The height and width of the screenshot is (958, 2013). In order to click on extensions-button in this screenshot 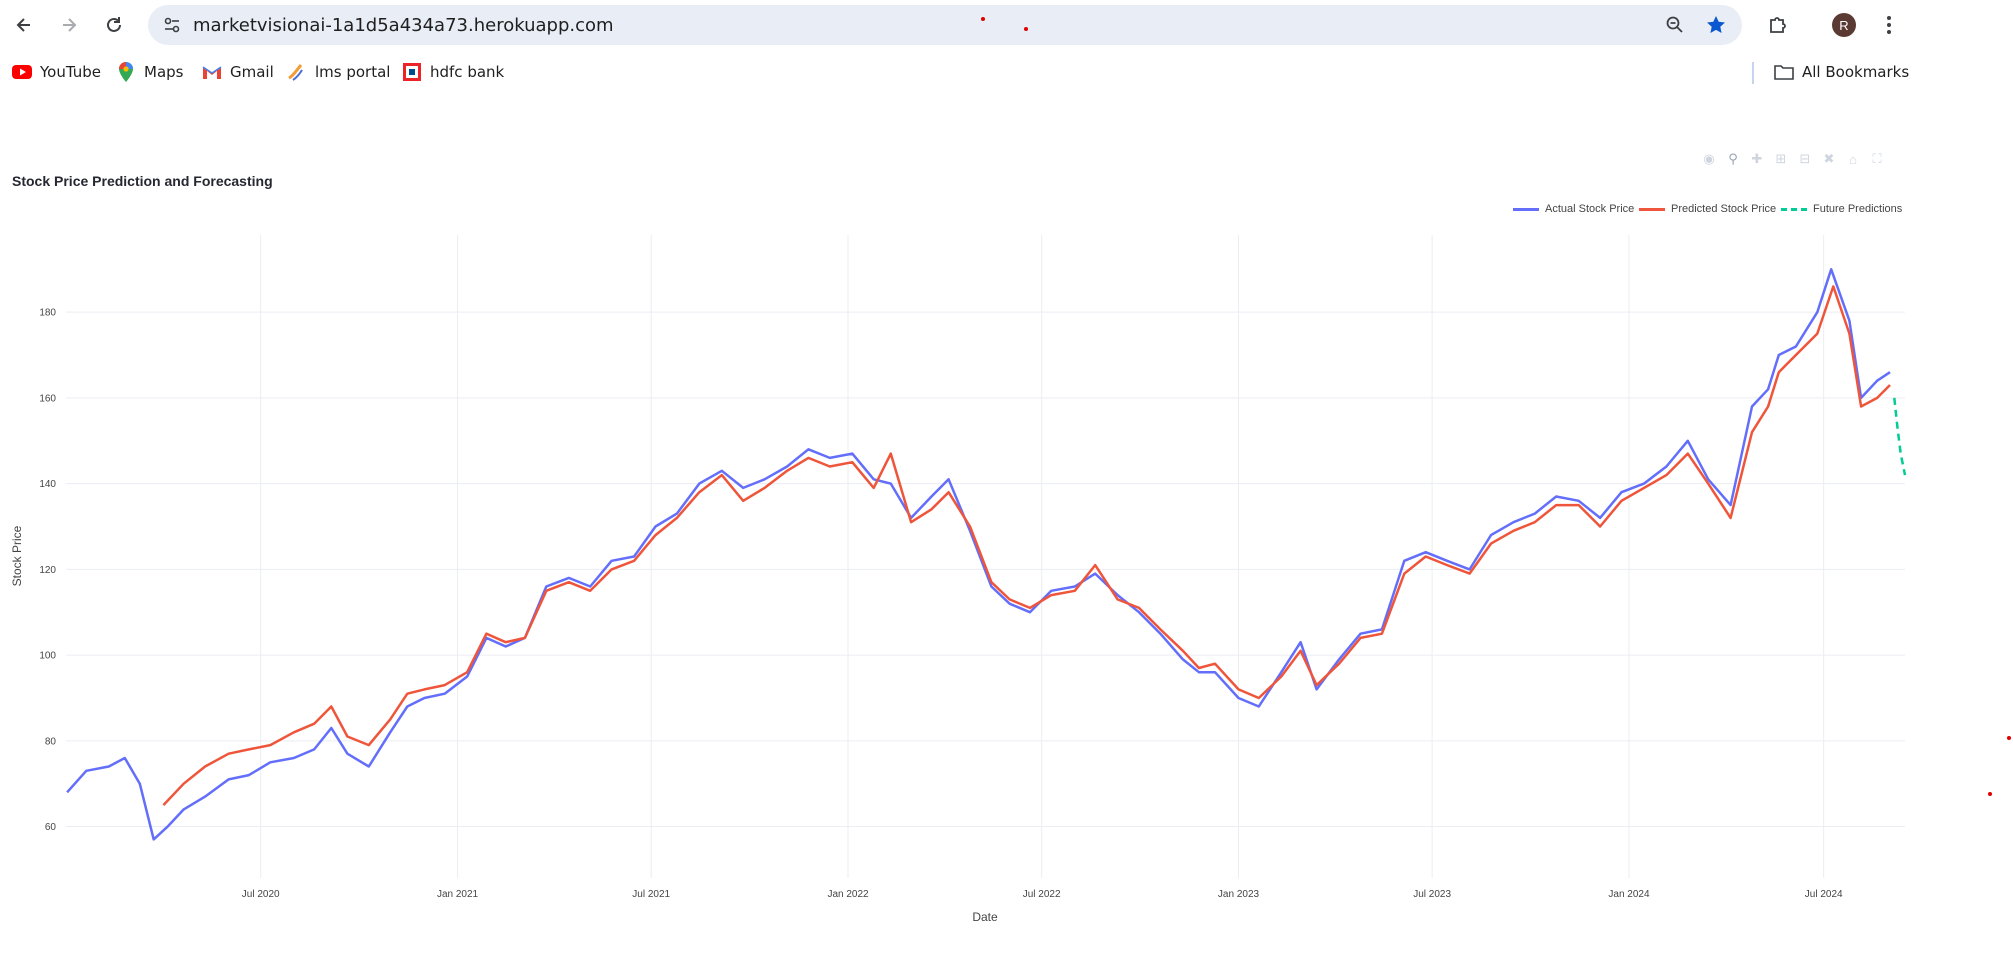, I will do `click(1778, 25)`.